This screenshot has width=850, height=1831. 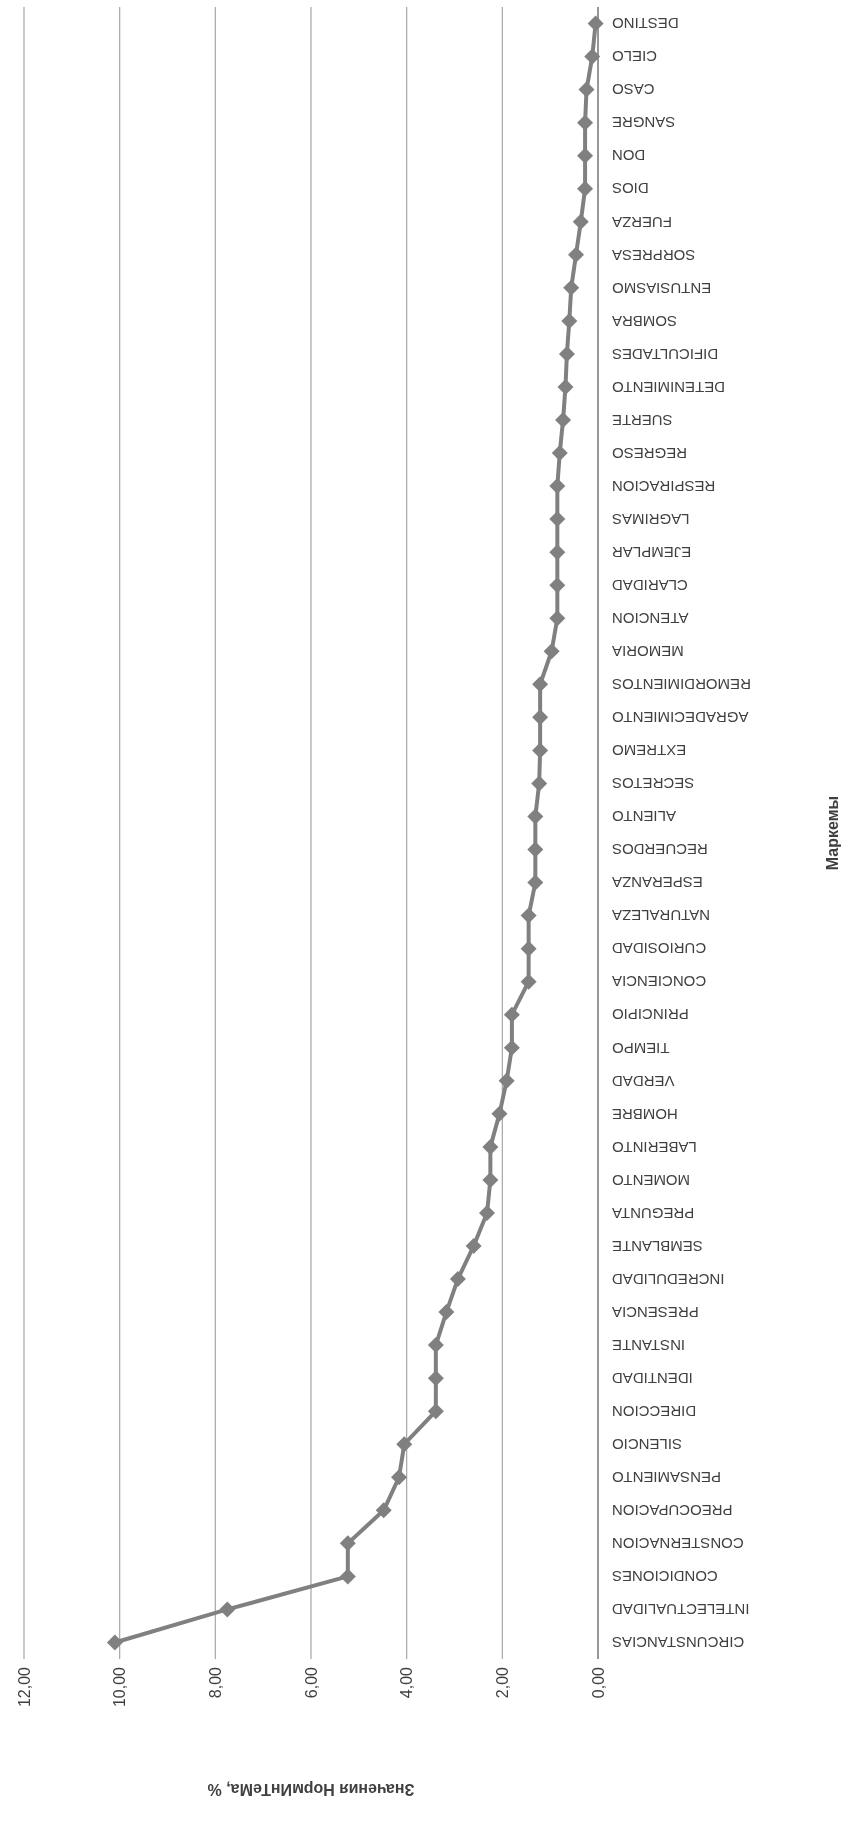 What do you see at coordinates (659, 982) in the screenshot?
I see `y-tick-label: CONCIENCIA` at bounding box center [659, 982].